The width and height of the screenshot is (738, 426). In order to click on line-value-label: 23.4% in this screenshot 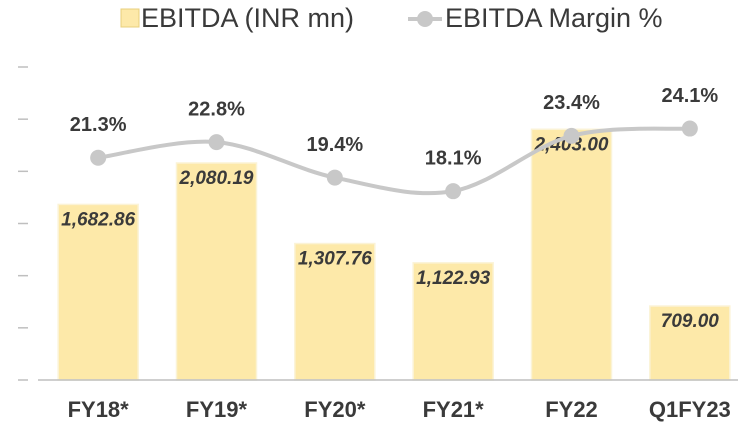, I will do `click(571, 103)`.